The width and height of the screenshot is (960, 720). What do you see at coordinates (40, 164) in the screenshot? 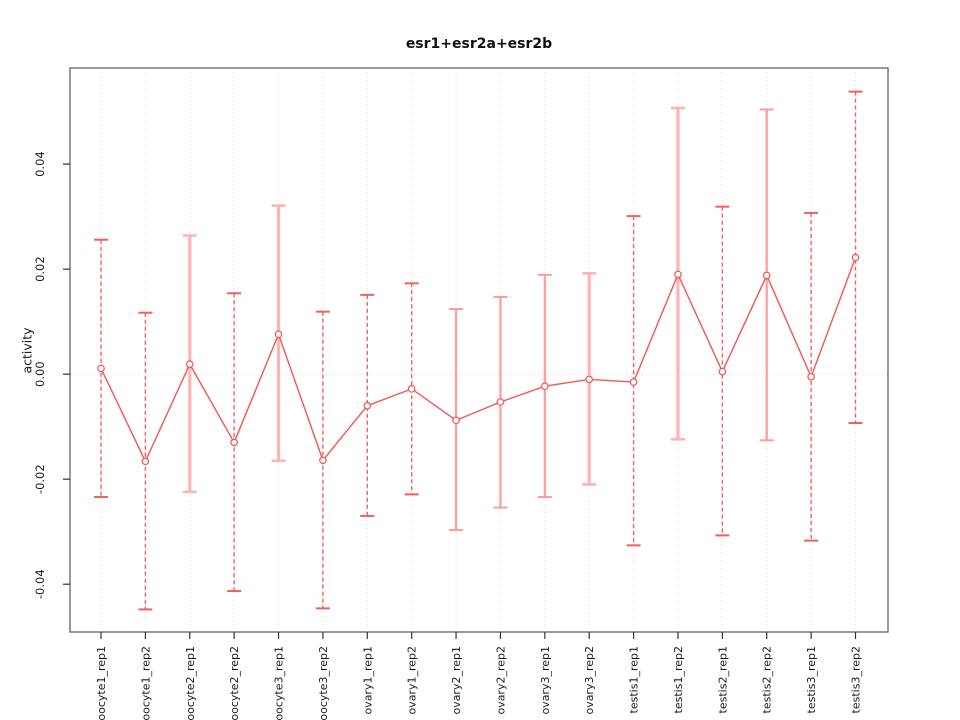
I see `y-tick-label: 0.04` at bounding box center [40, 164].